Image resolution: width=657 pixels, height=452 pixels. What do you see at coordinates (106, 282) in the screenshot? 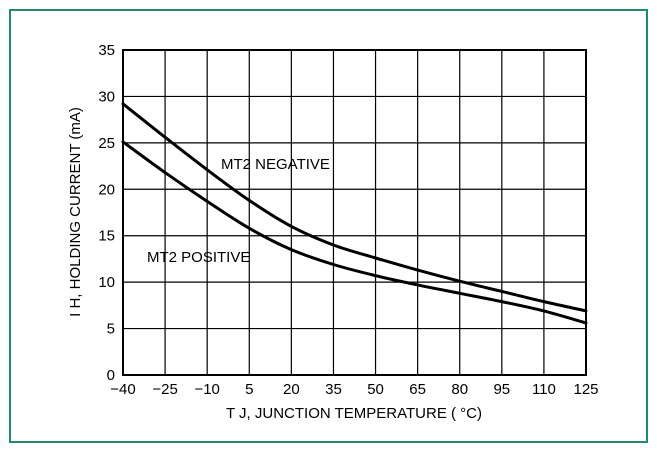
I see `y-tick-label: 10` at bounding box center [106, 282].